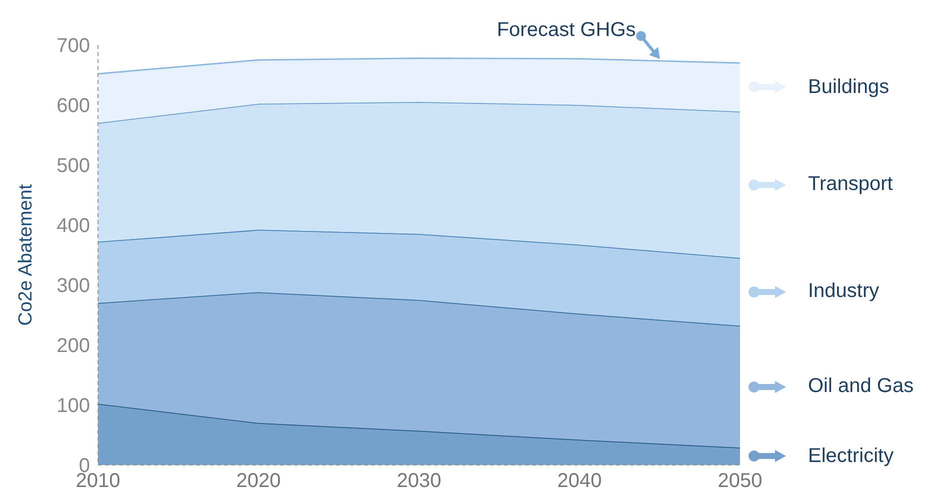 The height and width of the screenshot is (504, 930). Describe the element at coordinates (258, 481) in the screenshot. I see `x-tick-label: 2020` at that location.